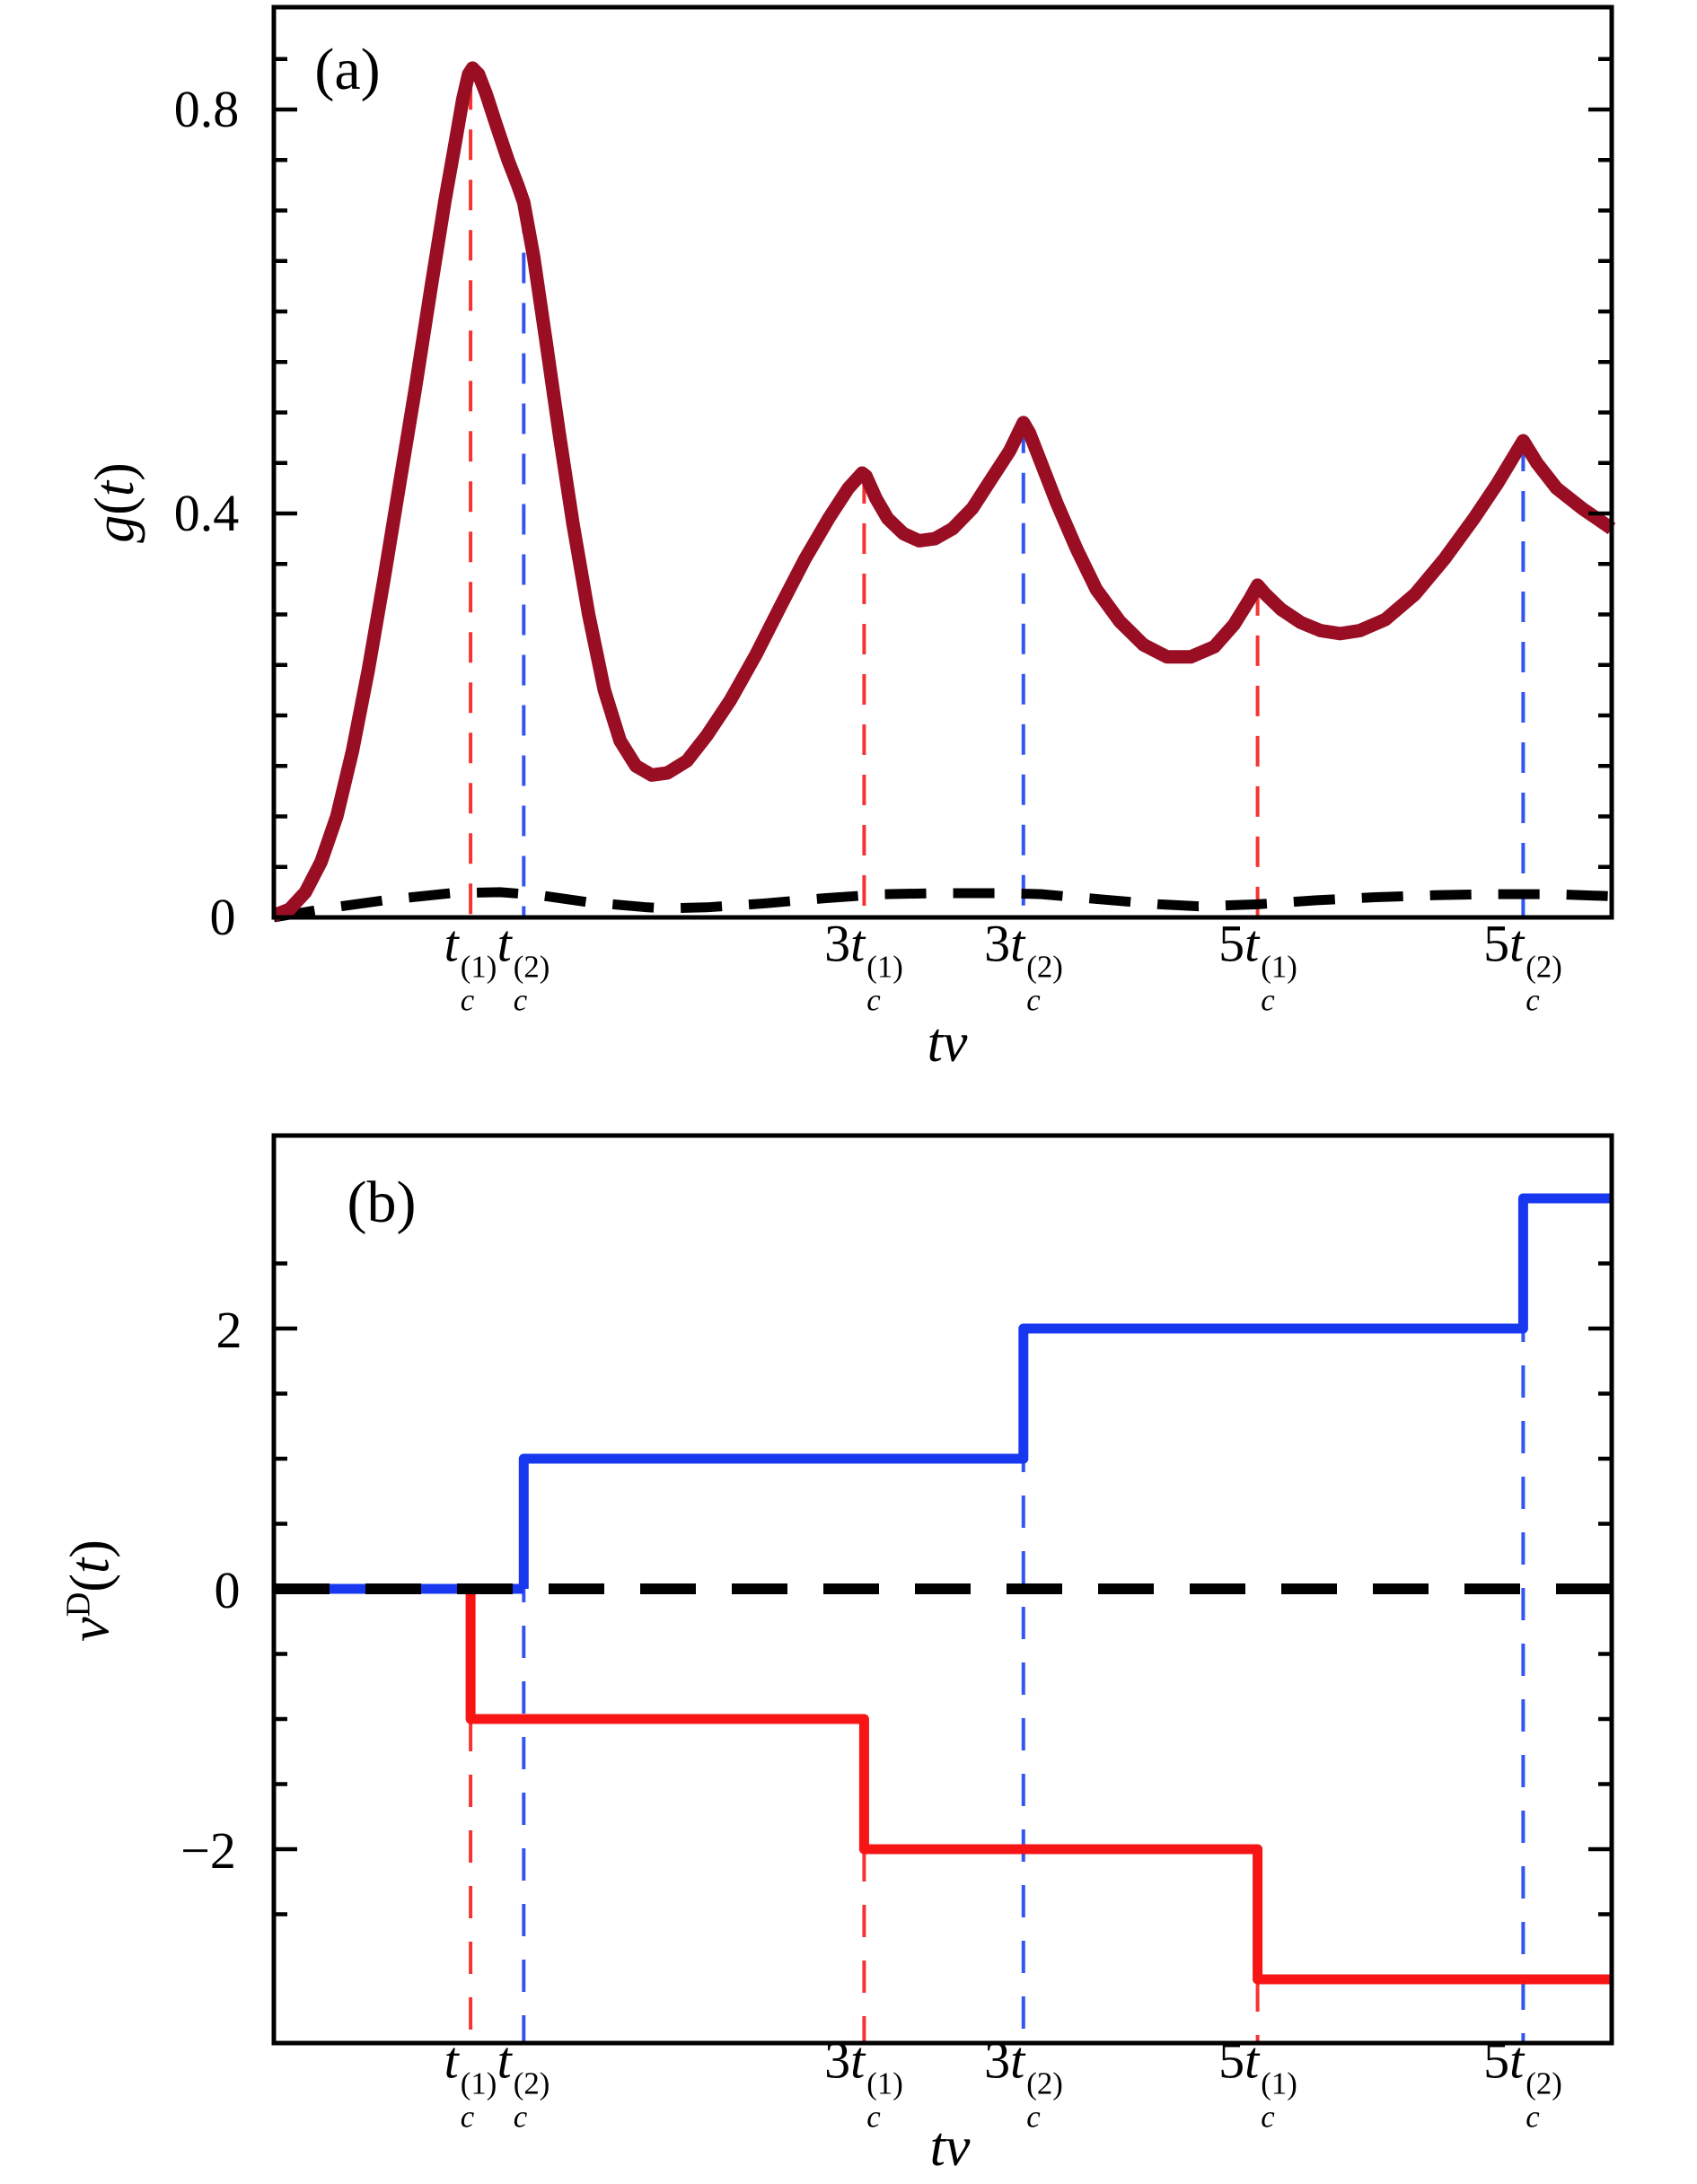 The width and height of the screenshot is (1697, 2184). I want to click on y-tick-label-a-0.8: 0.8, so click(206, 109).